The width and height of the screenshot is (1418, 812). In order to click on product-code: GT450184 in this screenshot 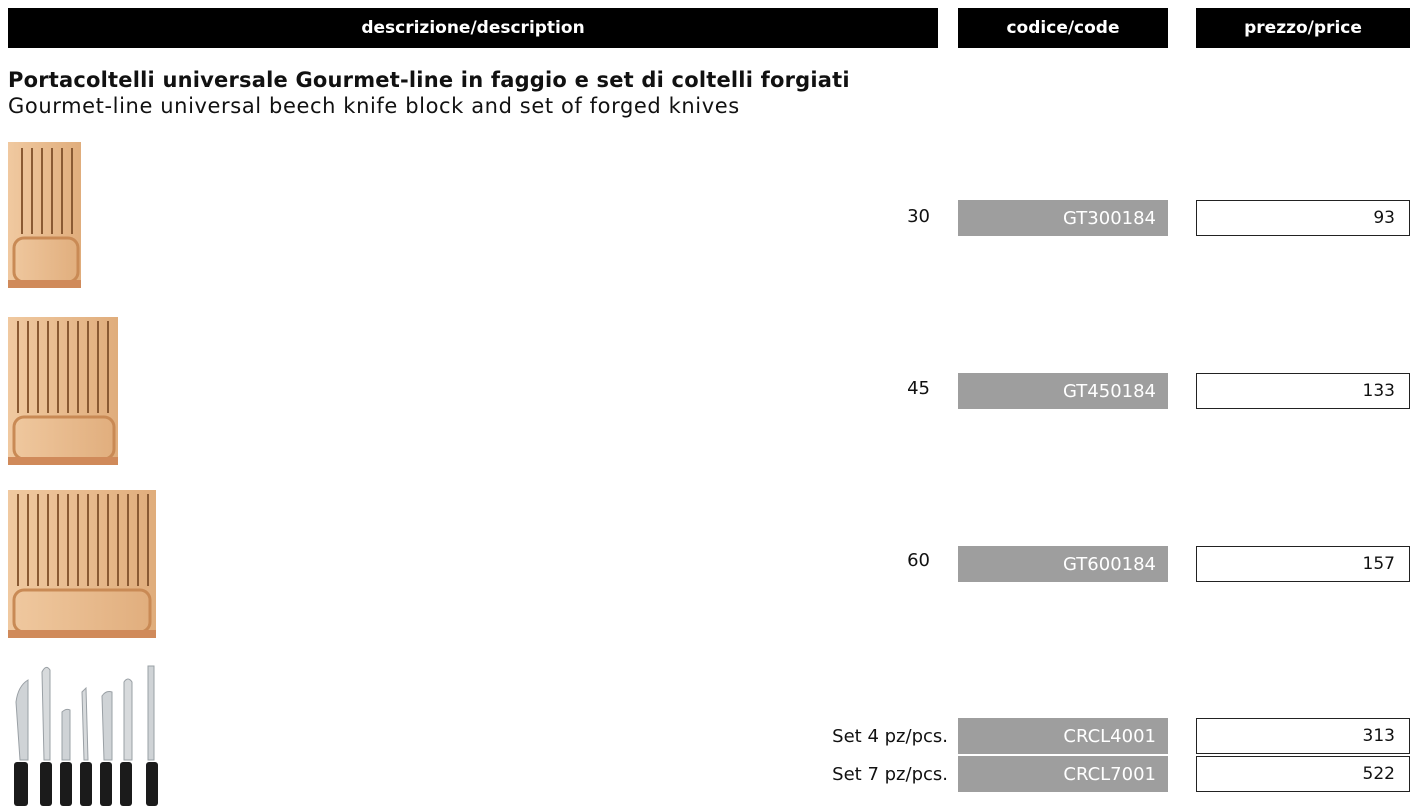, I will do `click(1063, 391)`.